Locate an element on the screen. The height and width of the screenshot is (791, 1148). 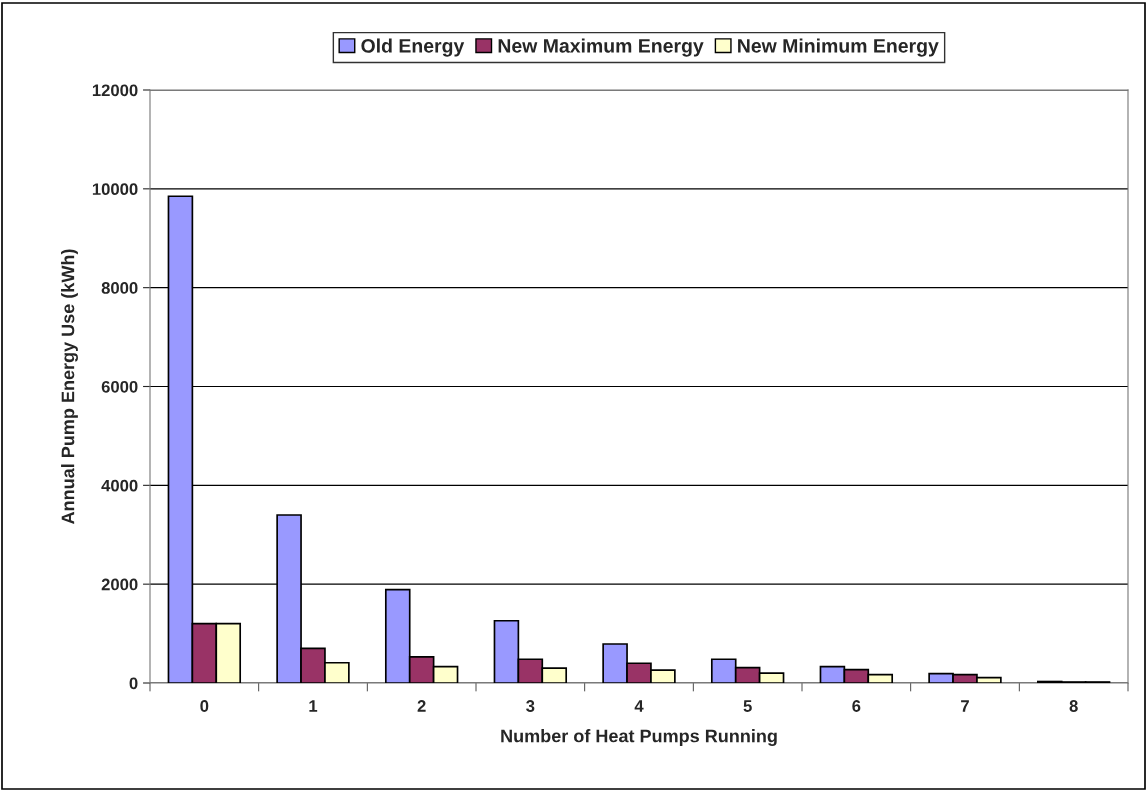
x-tick-label: 1 is located at coordinates (313, 706).